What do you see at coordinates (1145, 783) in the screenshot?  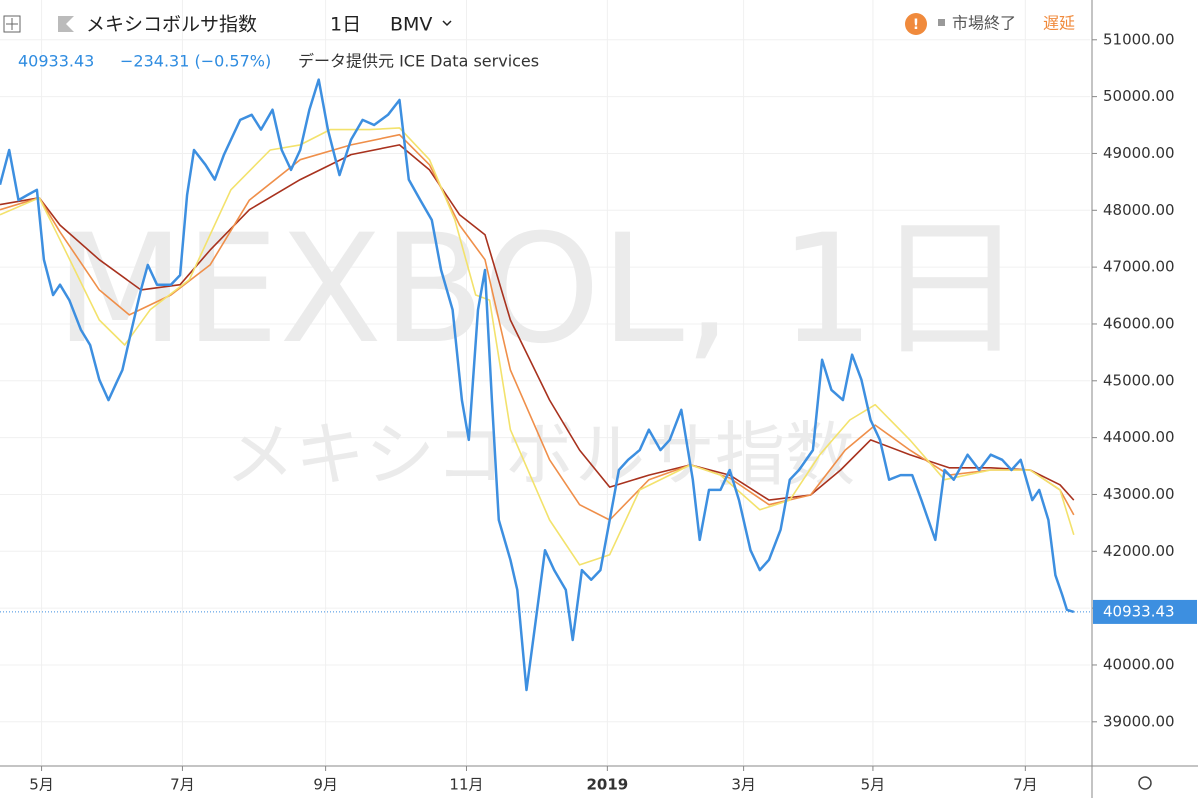 I see `settings-icon` at bounding box center [1145, 783].